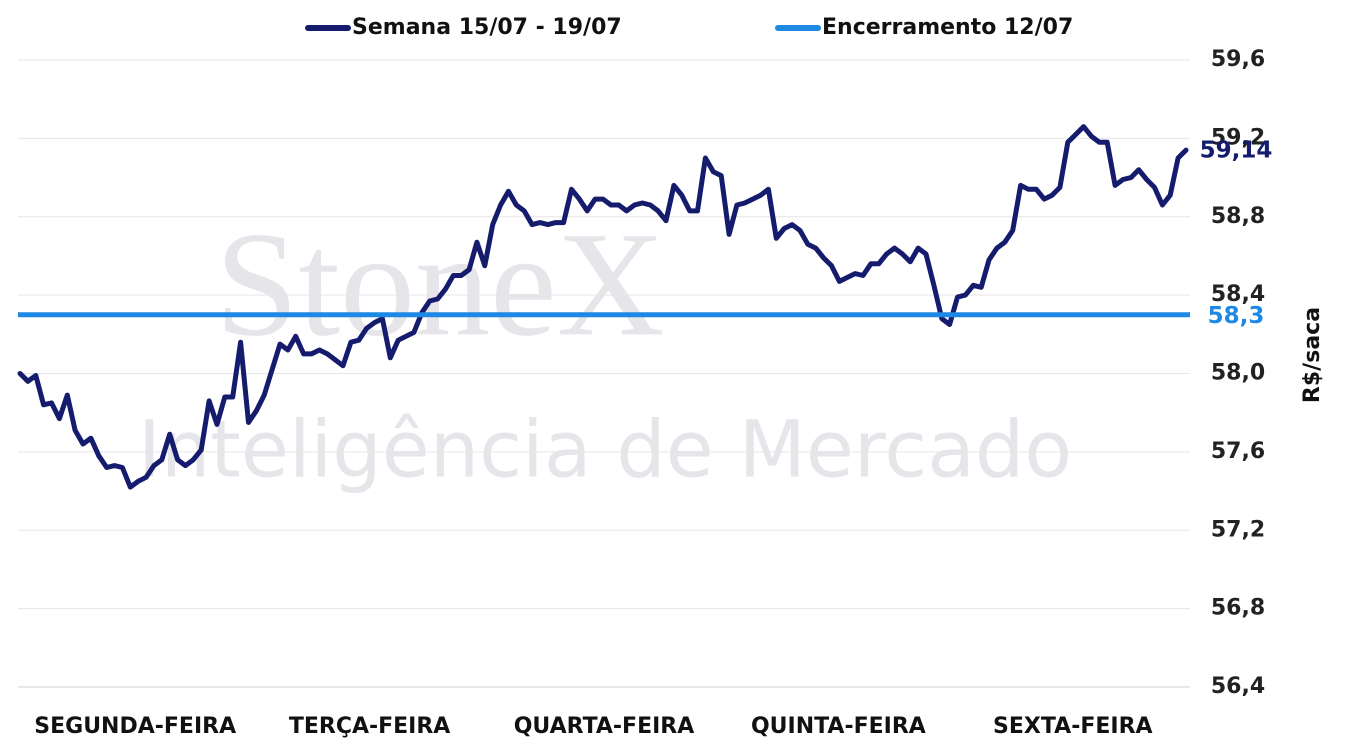 The width and height of the screenshot is (1361, 747). Describe the element at coordinates (1238, 373) in the screenshot. I see `y-tick-label: 58,0` at that location.